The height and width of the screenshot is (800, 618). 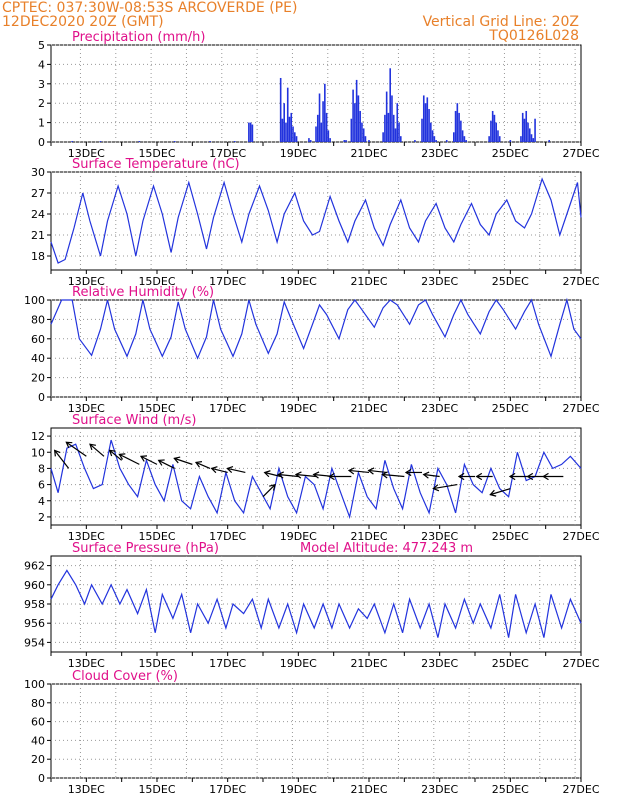 I want to click on series-line, so click(x=316, y=603).